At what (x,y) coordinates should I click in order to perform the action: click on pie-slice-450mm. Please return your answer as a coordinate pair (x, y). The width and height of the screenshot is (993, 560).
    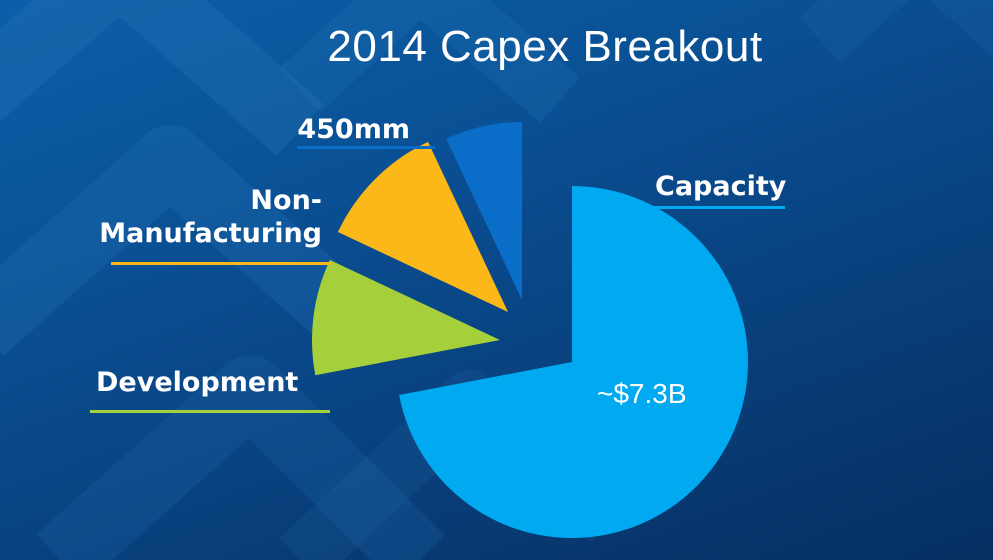
    Looking at the image, I should click on (484, 210).